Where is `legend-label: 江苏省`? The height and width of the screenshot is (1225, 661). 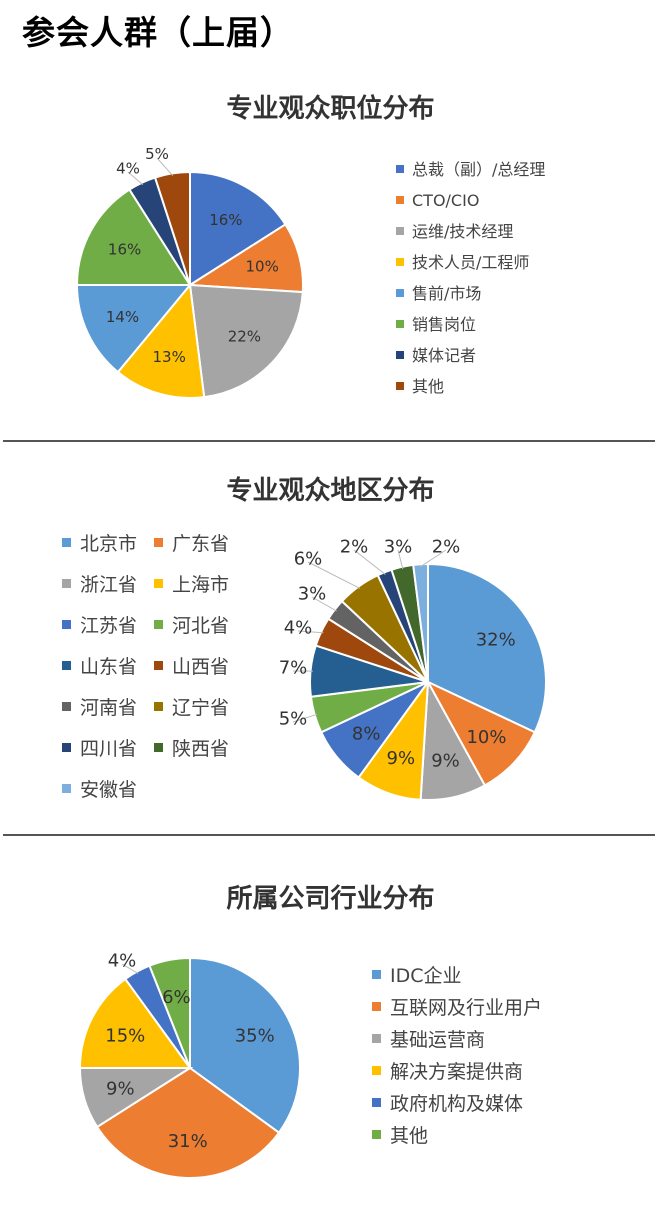 legend-label: 江苏省 is located at coordinates (109, 626).